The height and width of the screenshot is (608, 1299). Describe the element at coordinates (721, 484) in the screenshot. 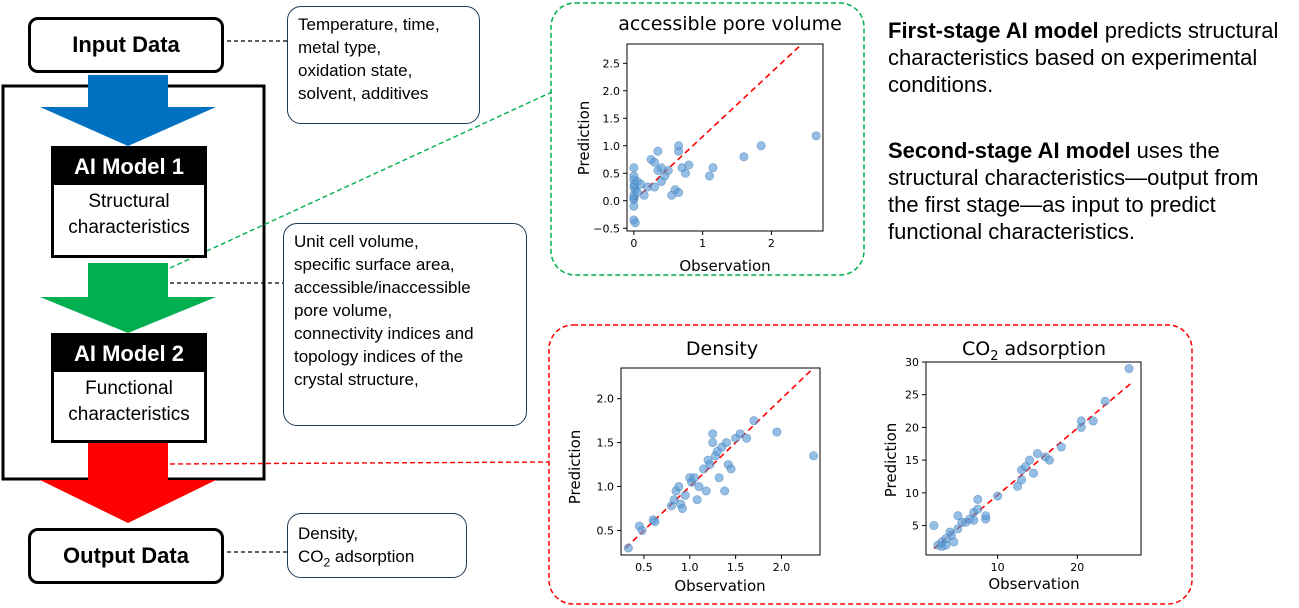

I see `density-points` at that location.